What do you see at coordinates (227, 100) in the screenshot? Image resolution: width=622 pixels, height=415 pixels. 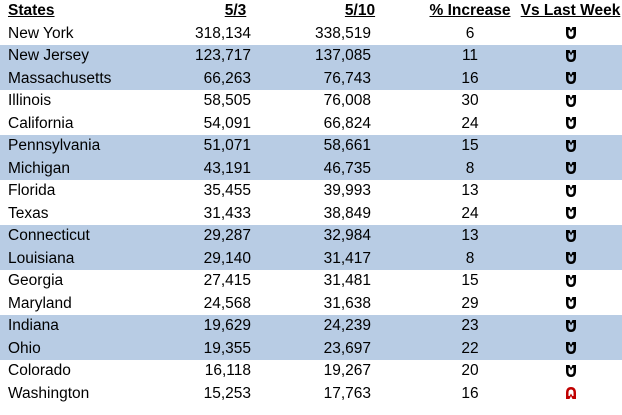 I see `cell-date-1-value: 58,505` at bounding box center [227, 100].